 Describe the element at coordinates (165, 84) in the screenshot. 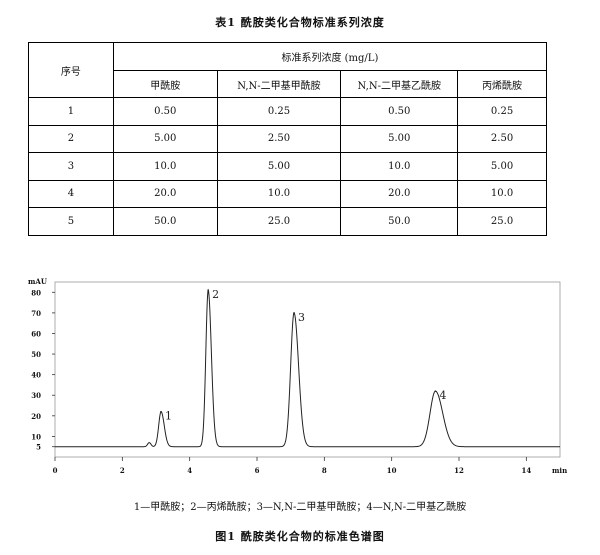

I see `column-header: 甲酰胺` at that location.